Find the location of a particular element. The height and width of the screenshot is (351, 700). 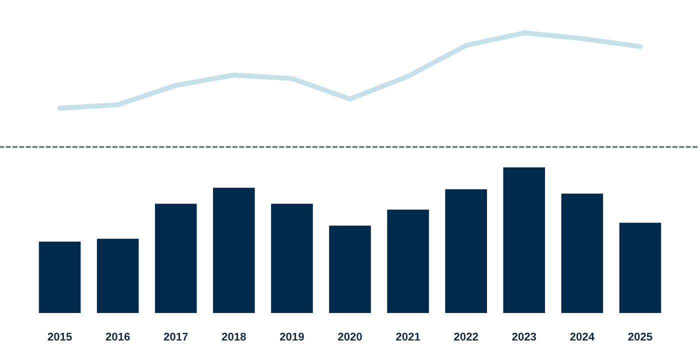

x-tick-label: 2022 is located at coordinates (466, 336).